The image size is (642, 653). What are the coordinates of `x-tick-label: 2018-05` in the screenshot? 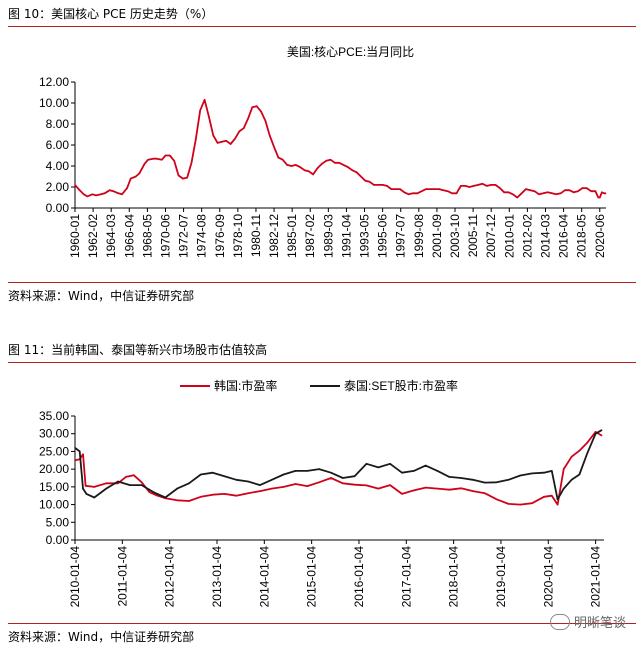 It's located at (582, 236).